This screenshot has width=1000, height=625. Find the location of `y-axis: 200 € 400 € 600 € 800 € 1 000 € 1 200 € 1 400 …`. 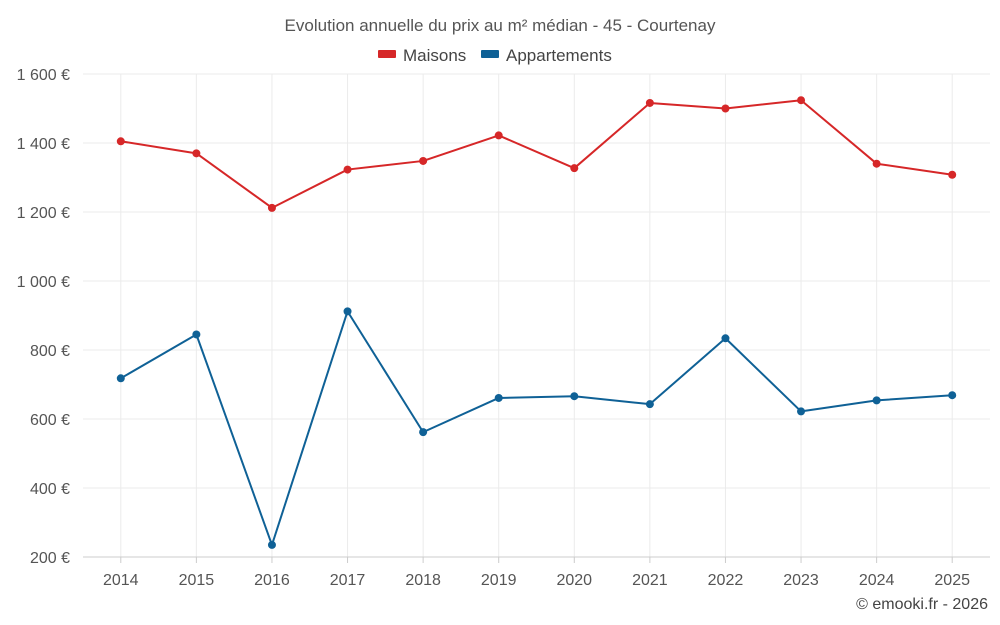

y-axis: 200 € 400 € 600 € 800 € 1 000 € 1 200 € 1 400 … is located at coordinates (43, 317).